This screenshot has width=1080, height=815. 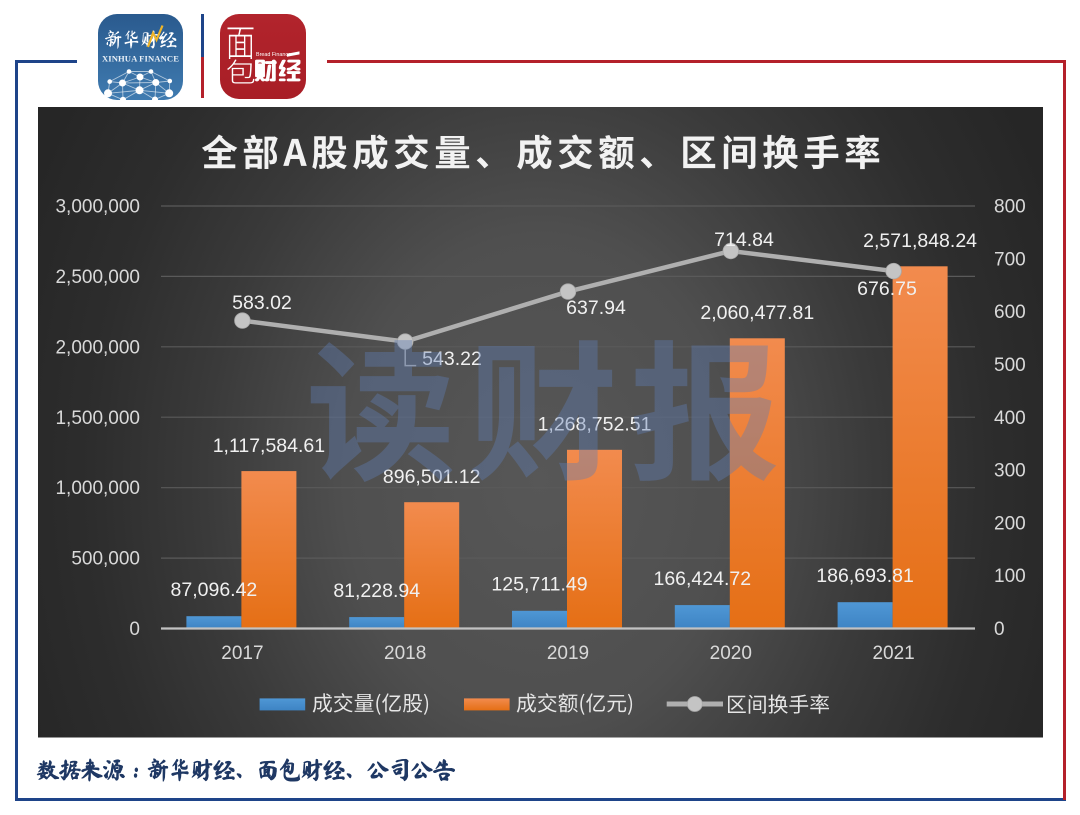 What do you see at coordinates (97, 207) in the screenshot?
I see `svg-text: 3,000,000` at bounding box center [97, 207].